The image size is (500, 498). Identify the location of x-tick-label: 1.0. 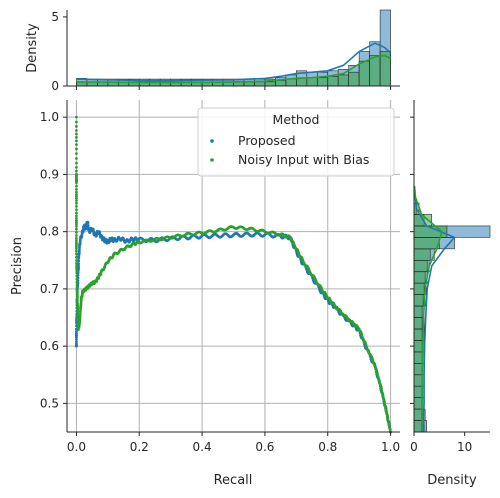
(390, 447).